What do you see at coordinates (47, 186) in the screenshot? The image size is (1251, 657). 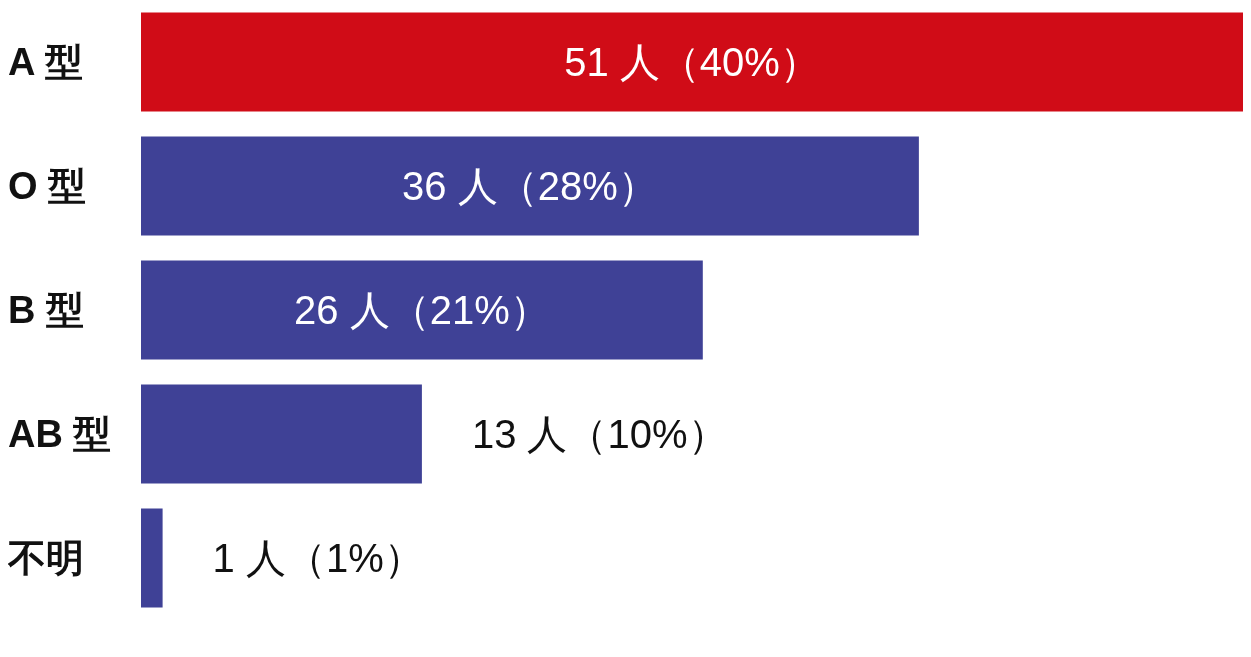 I see `y-tick-label: O 型` at bounding box center [47, 186].